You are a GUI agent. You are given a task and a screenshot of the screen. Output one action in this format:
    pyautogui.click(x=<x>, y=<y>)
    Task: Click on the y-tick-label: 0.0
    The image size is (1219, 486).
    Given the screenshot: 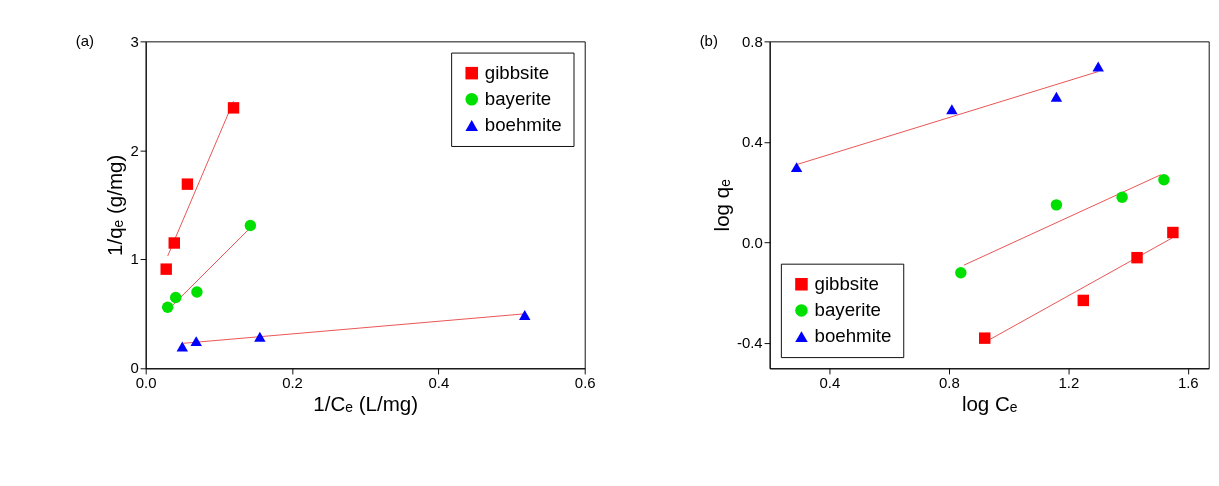 What is the action you would take?
    pyautogui.click(x=752, y=242)
    